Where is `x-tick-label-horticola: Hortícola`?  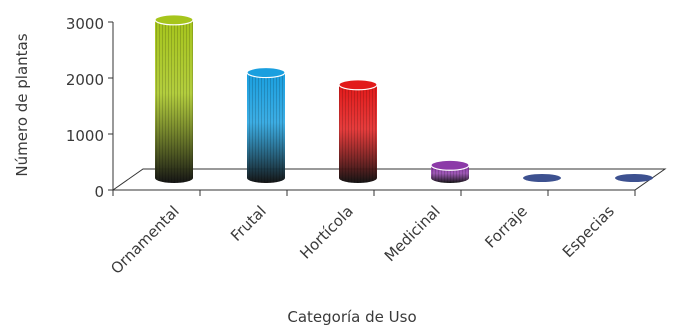 x-tick-label-horticola: Hortícola is located at coordinates (326, 232).